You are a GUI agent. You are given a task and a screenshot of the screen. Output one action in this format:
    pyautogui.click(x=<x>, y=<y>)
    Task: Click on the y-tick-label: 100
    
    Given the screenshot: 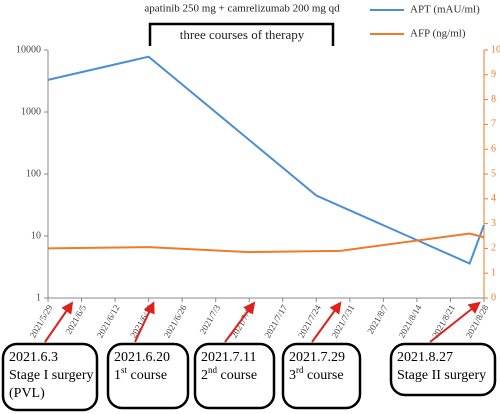 What is the action you would take?
    pyautogui.click(x=33, y=173)
    